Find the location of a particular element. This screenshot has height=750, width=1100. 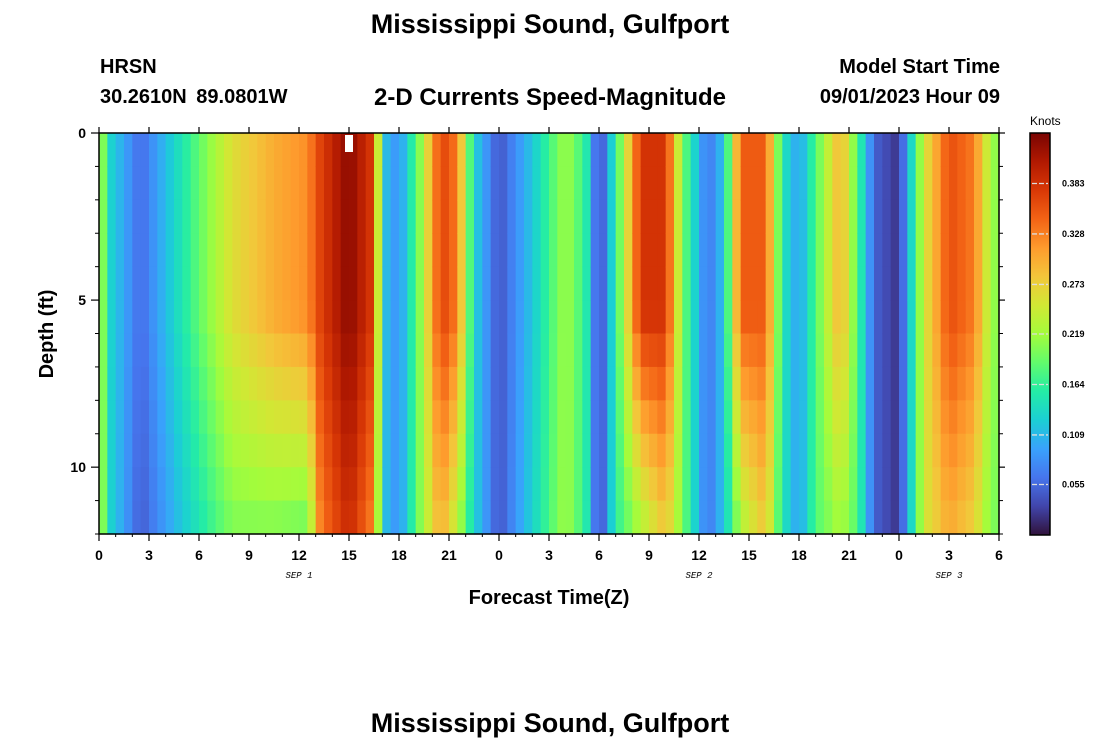

x-tick-label: 18 is located at coordinates (399, 555).